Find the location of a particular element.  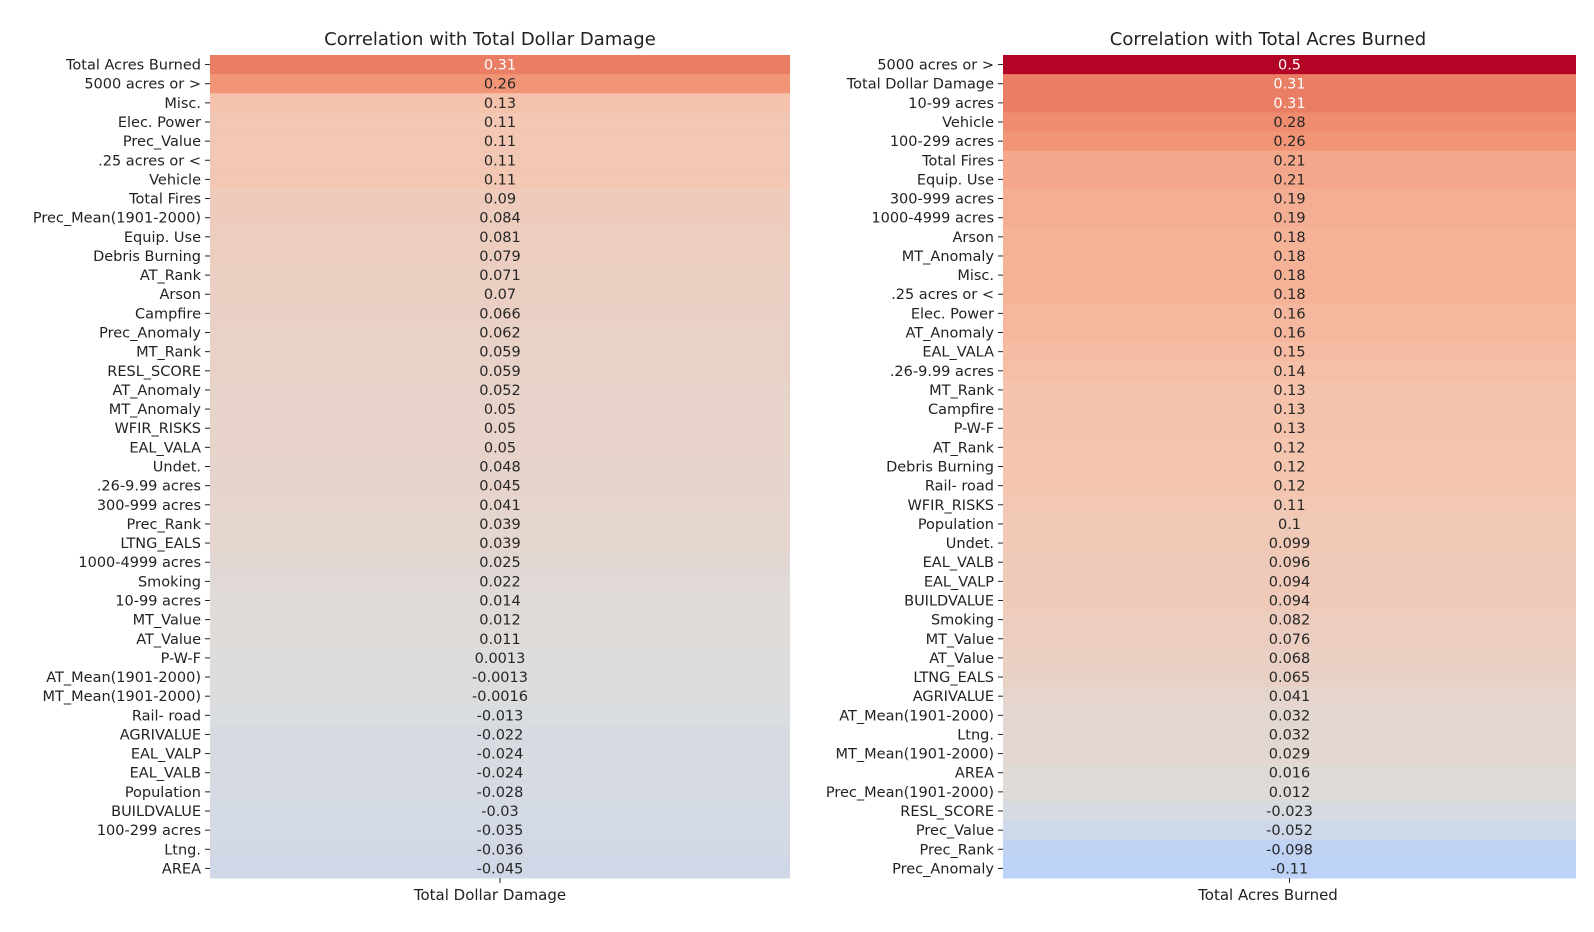

y-tick-label: MT_Anomaly is located at coordinates (948, 257).